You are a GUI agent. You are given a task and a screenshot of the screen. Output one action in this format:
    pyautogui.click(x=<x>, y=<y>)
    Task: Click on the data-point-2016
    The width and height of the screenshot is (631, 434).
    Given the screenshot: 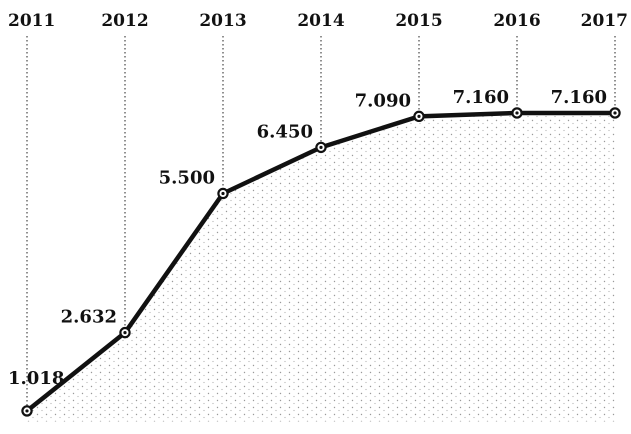 What is the action you would take?
    pyautogui.click(x=517, y=113)
    